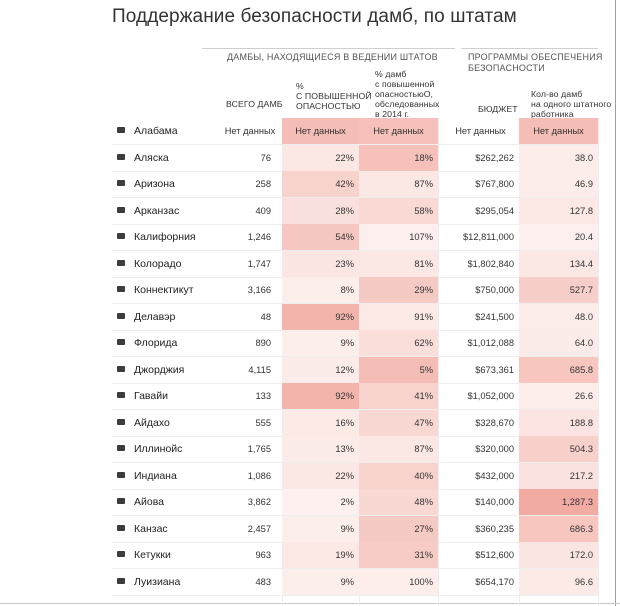  Describe the element at coordinates (158, 263) in the screenshot. I see `state-name: Колорадо` at that location.